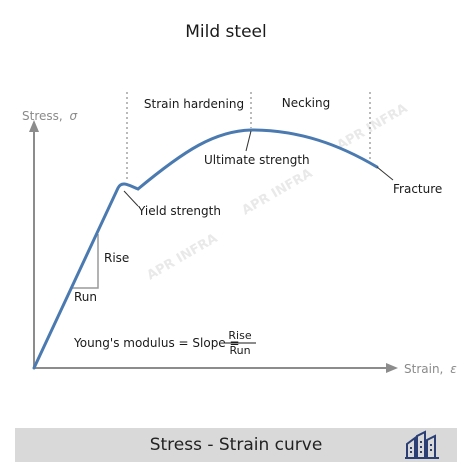 Image resolution: width=474 pixels, height=474 pixels. I want to click on ultimate-strength-label: Ultimate strength, so click(257, 160).